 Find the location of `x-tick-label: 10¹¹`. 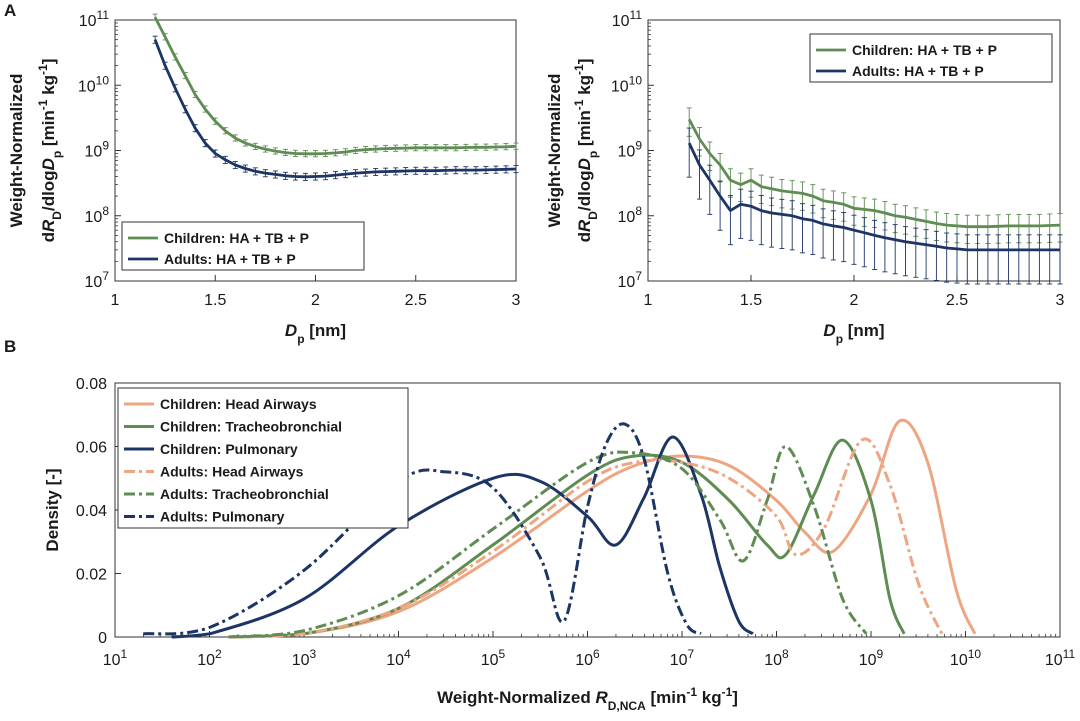

x-tick-label: 10¹¹ is located at coordinates (1060, 658).